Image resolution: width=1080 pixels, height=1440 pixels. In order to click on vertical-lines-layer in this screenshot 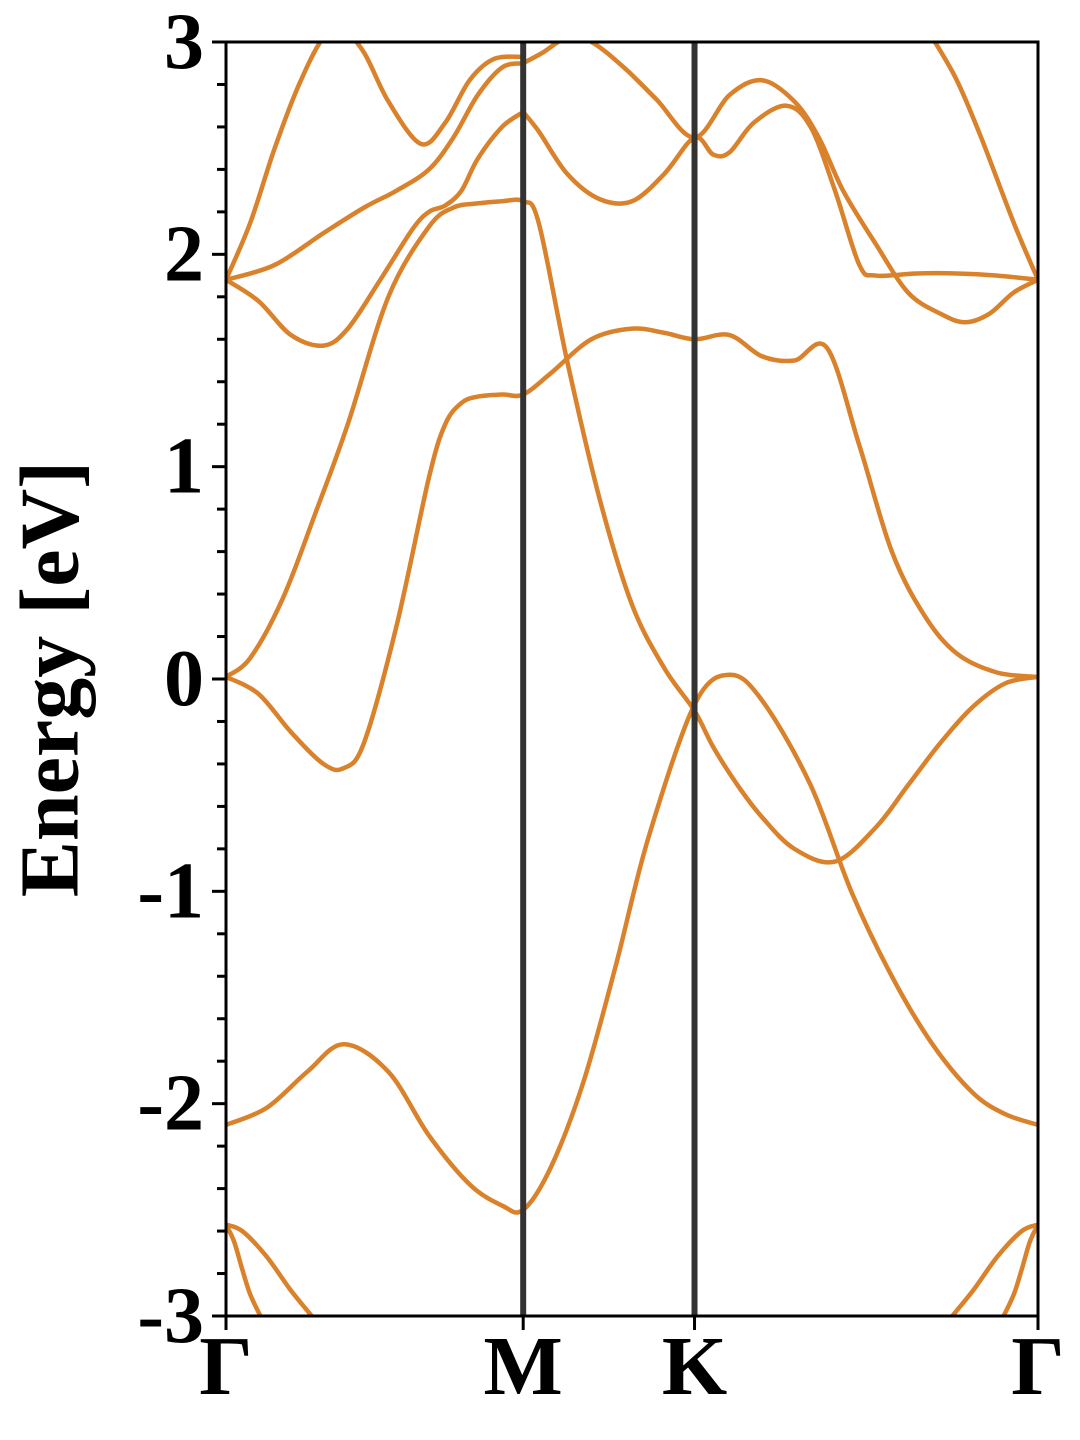, I will do `click(609, 679)`.